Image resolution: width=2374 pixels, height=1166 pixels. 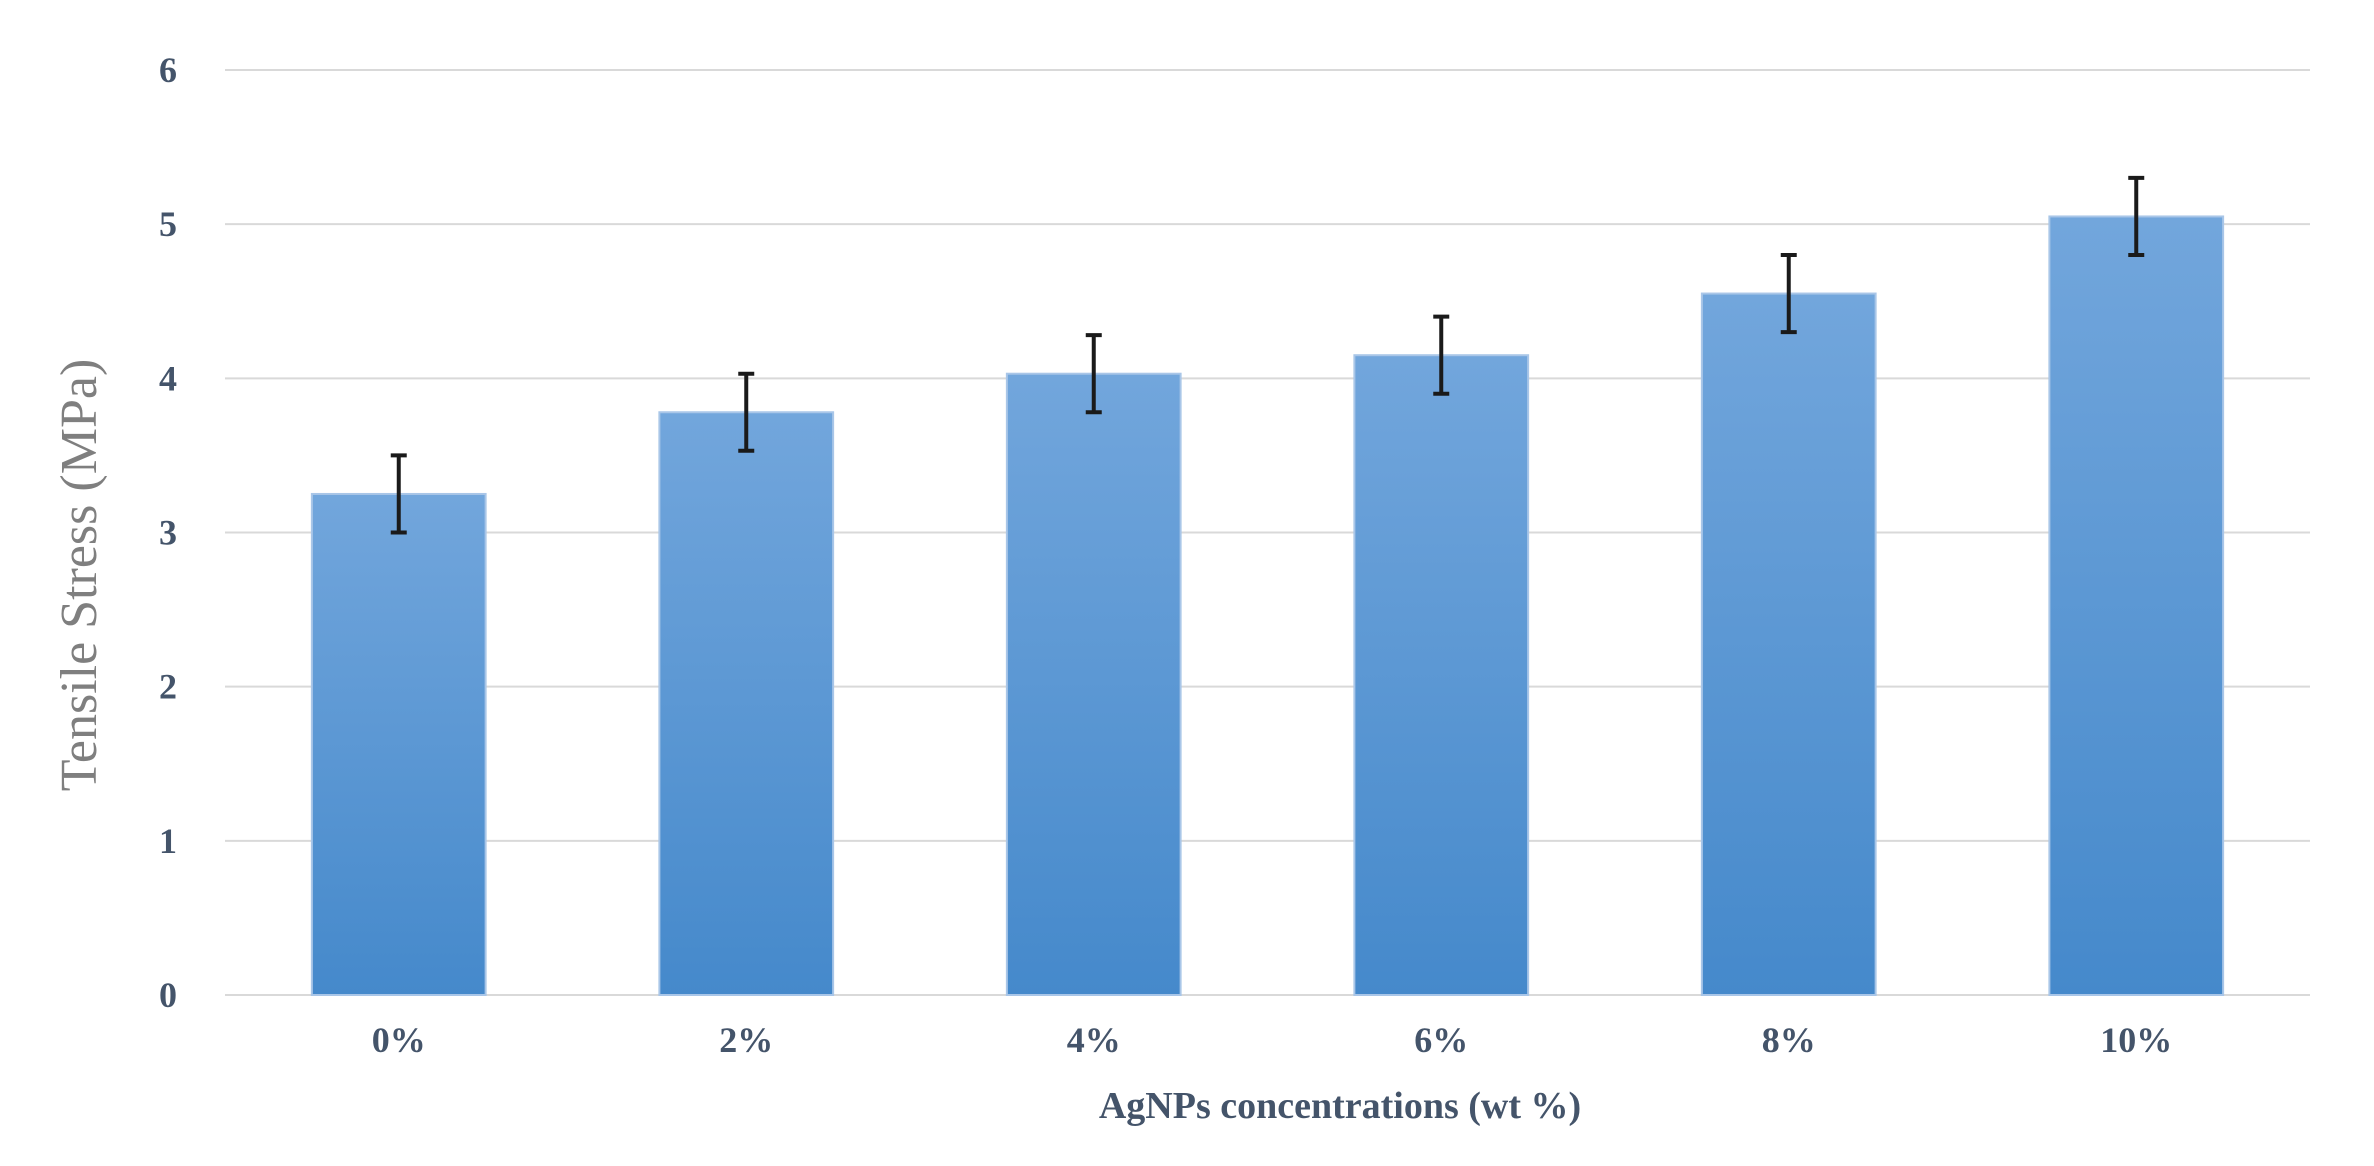 What do you see at coordinates (398, 494) in the screenshot?
I see `error-bar-0pct` at bounding box center [398, 494].